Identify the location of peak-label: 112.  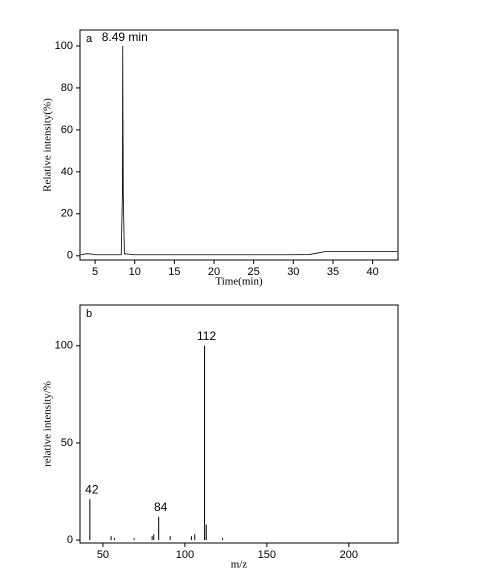
(206, 336).